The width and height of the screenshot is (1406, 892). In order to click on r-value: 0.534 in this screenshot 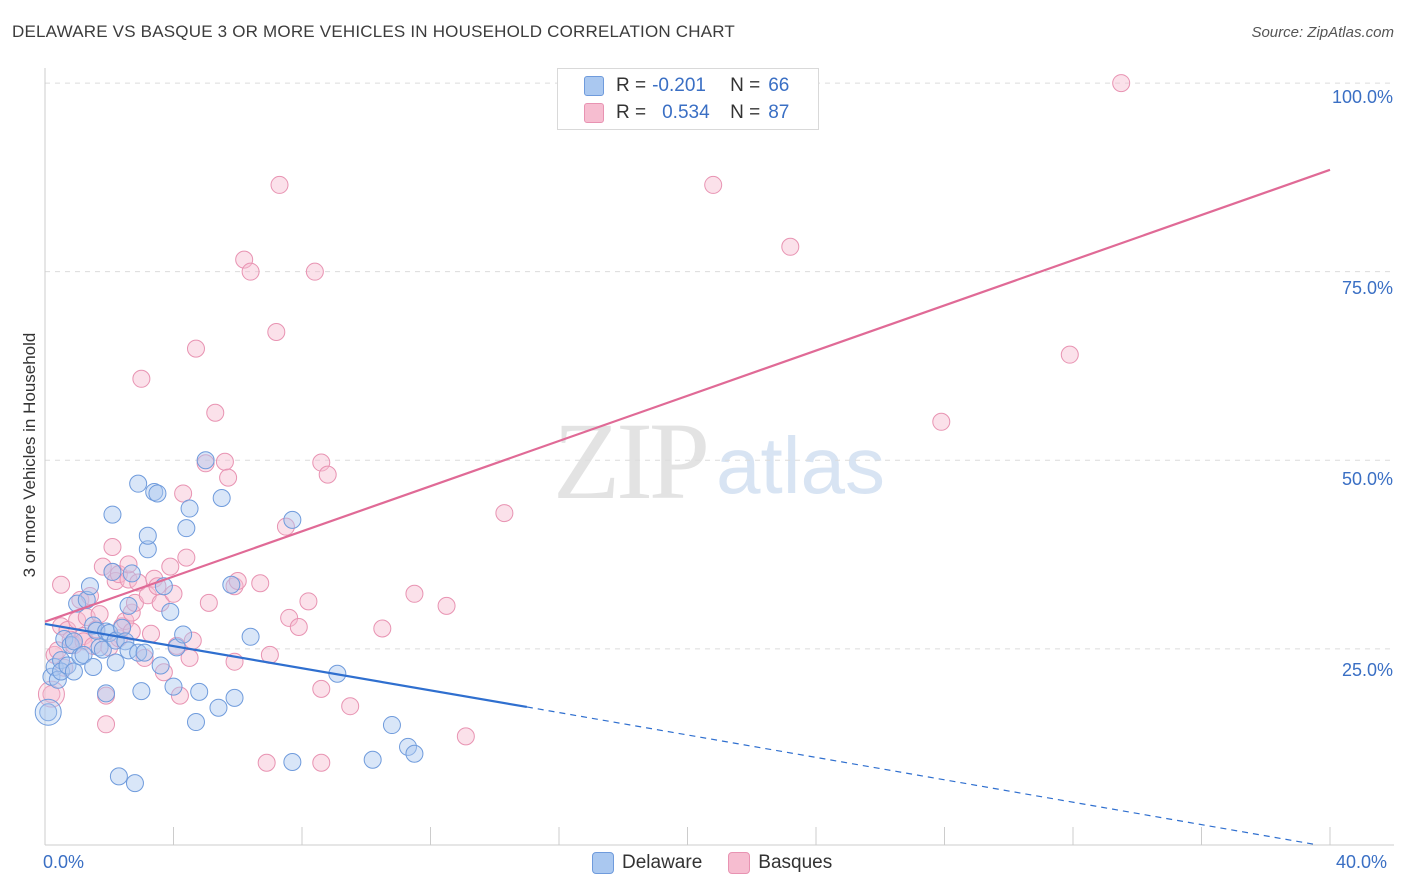, I will do `click(686, 112)`.